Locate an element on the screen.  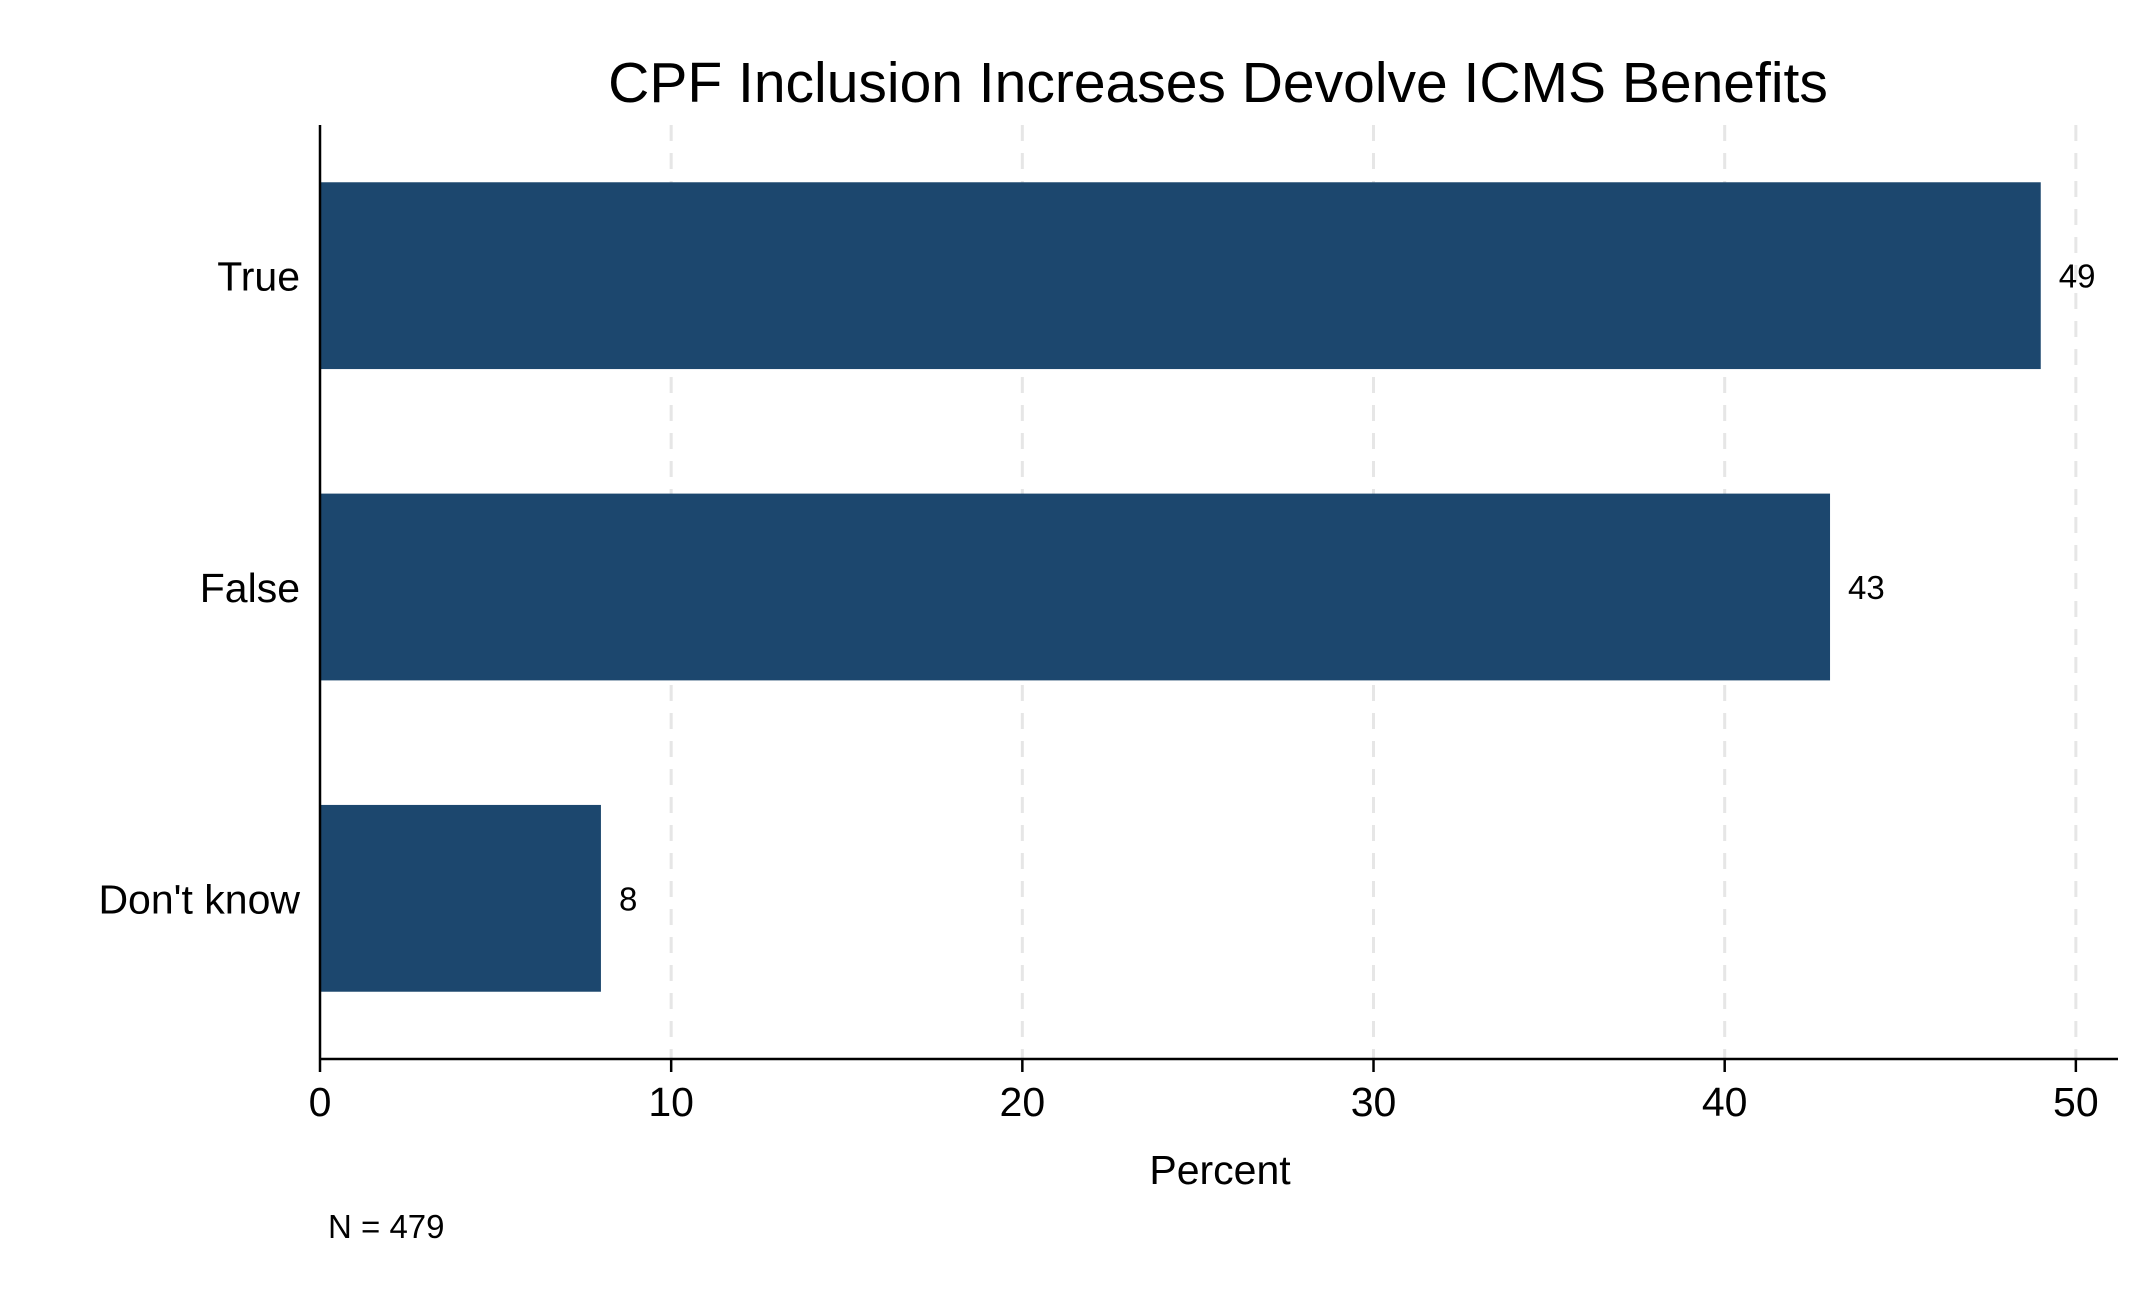
bar-value-label-0: 49 is located at coordinates (2077, 276).